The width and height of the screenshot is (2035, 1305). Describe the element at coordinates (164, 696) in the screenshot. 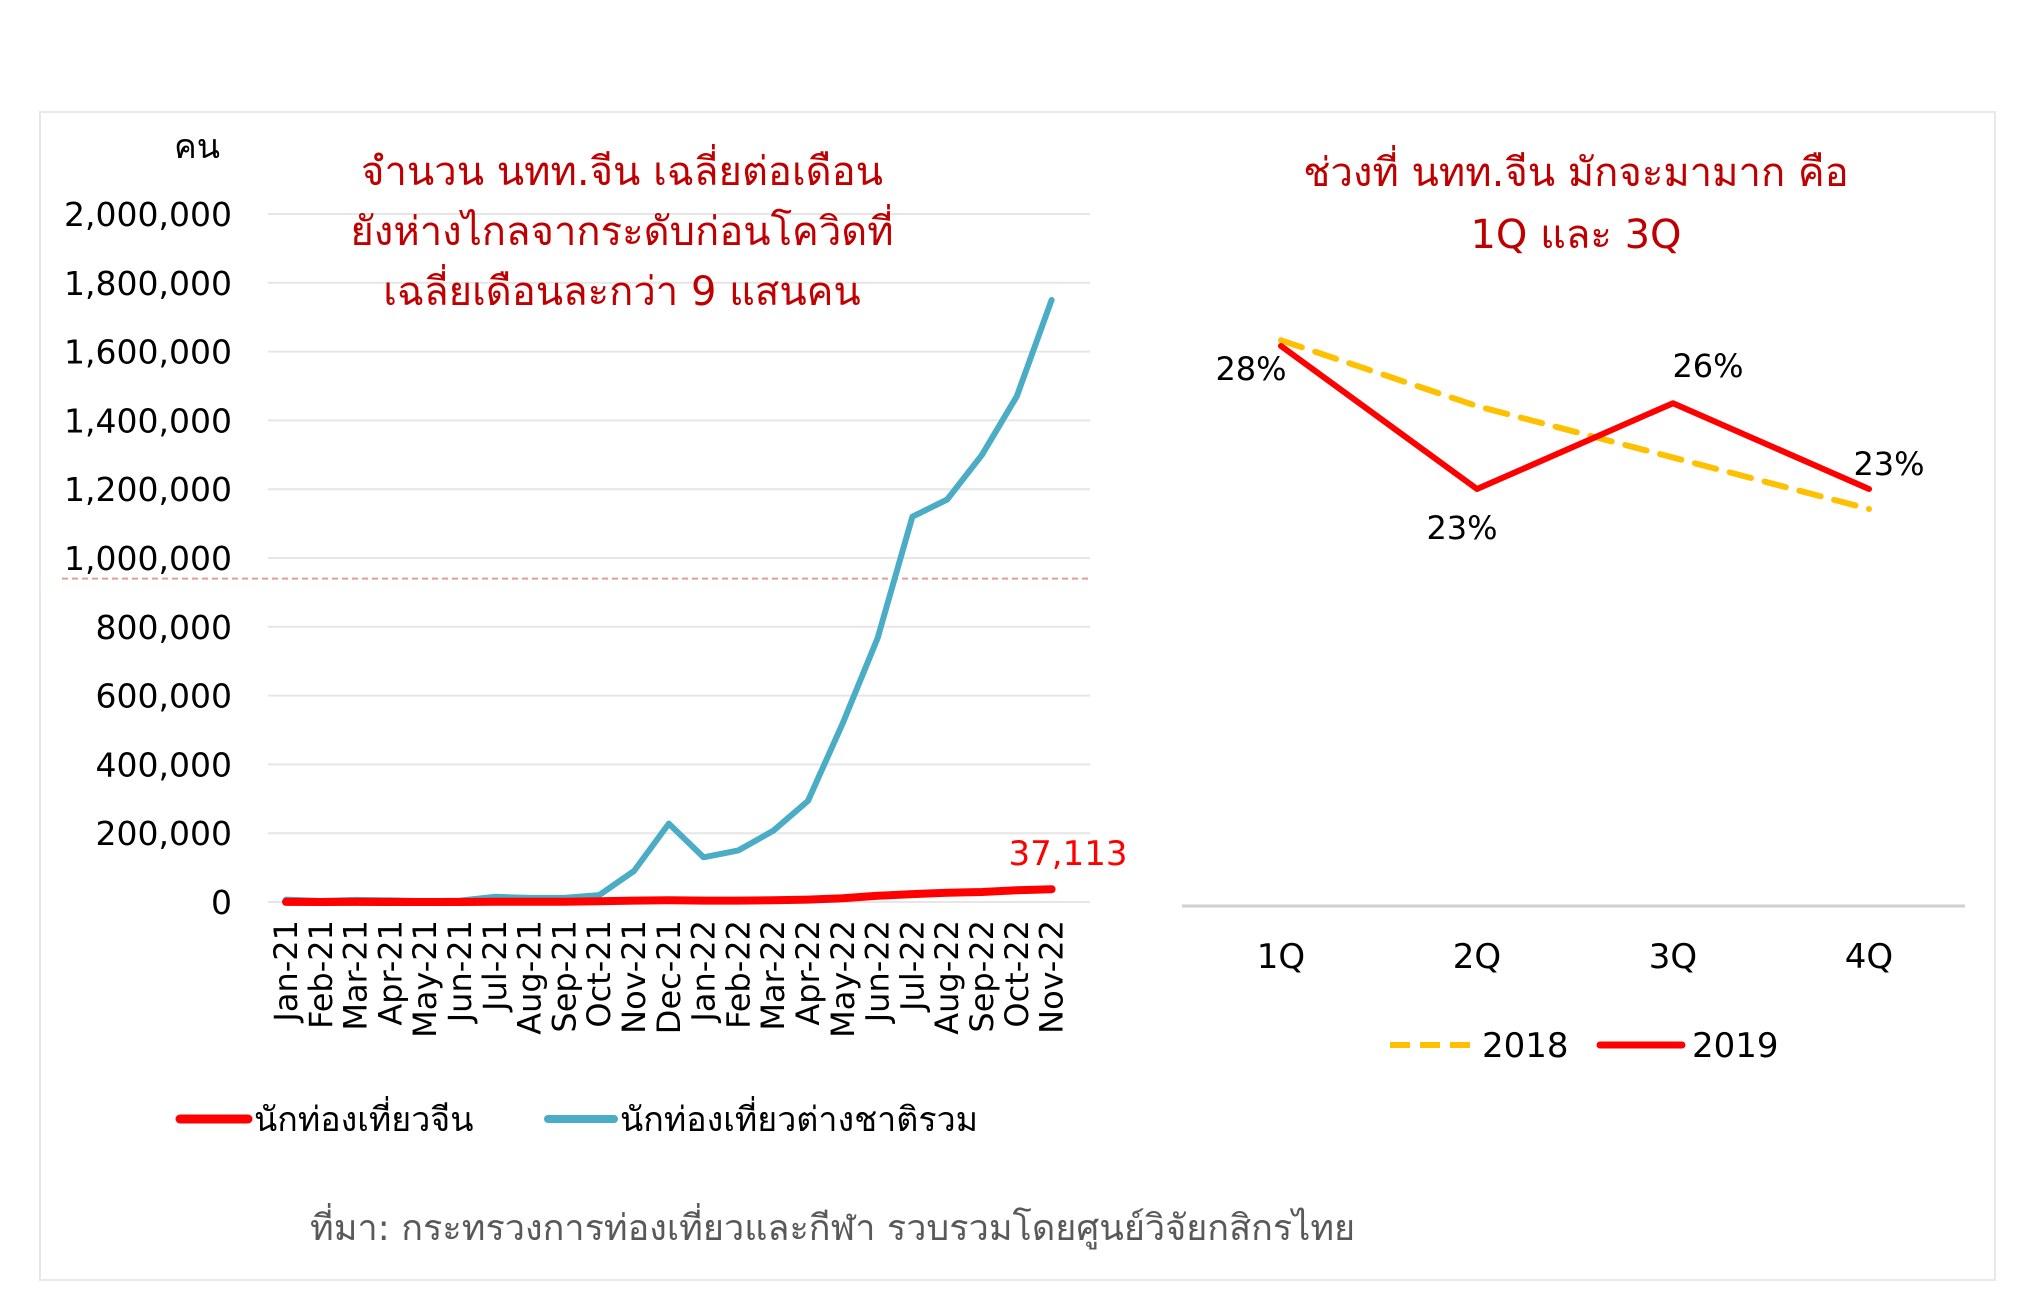

I see `left-y-tick-label: 600,000` at that location.